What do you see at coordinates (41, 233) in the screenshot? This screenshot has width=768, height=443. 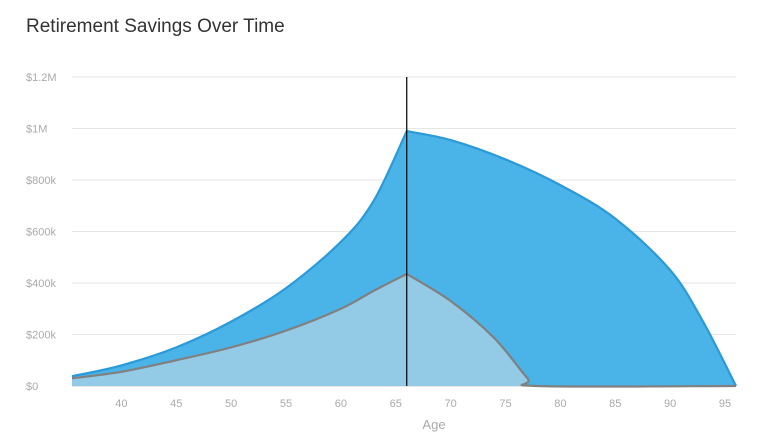 I see `y-tick-label: $600k` at bounding box center [41, 233].